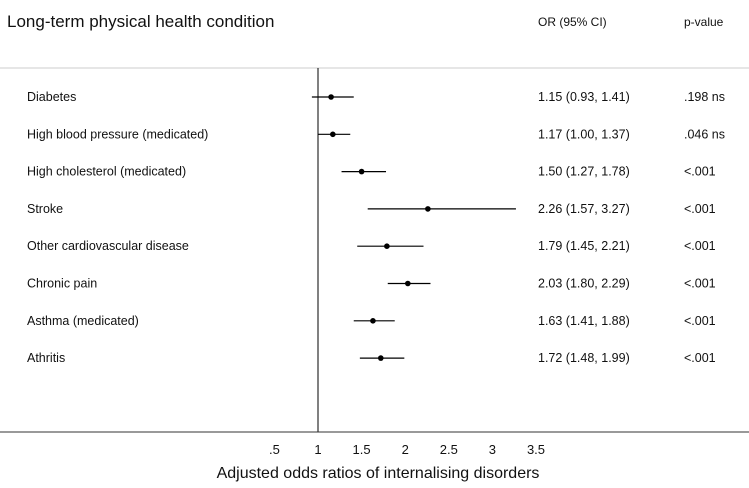  Describe the element at coordinates (492, 449) in the screenshot. I see `x-tick-label: 3` at that location.